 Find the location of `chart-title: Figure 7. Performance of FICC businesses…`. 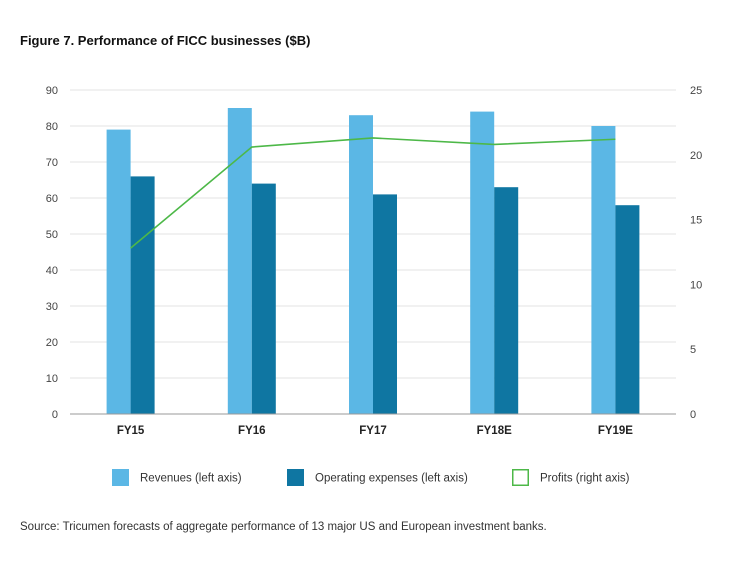

chart-title: Figure 7. Performance of FICC businesses… is located at coordinates (165, 40).